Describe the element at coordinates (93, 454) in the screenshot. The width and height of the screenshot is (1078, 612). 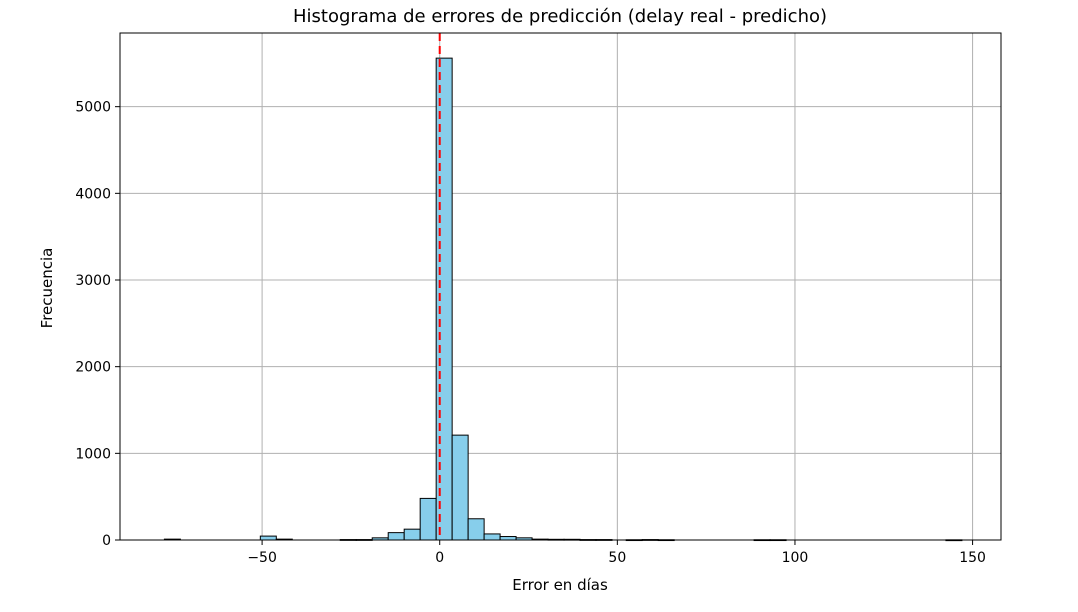
I see `y-tick-label: 1000` at that location.